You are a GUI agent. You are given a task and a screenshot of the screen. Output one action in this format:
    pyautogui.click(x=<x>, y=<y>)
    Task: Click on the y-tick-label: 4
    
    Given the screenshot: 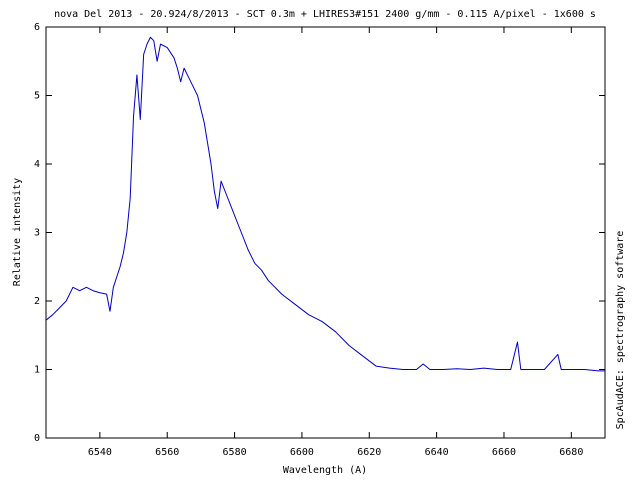 What is the action you would take?
    pyautogui.click(x=37, y=164)
    